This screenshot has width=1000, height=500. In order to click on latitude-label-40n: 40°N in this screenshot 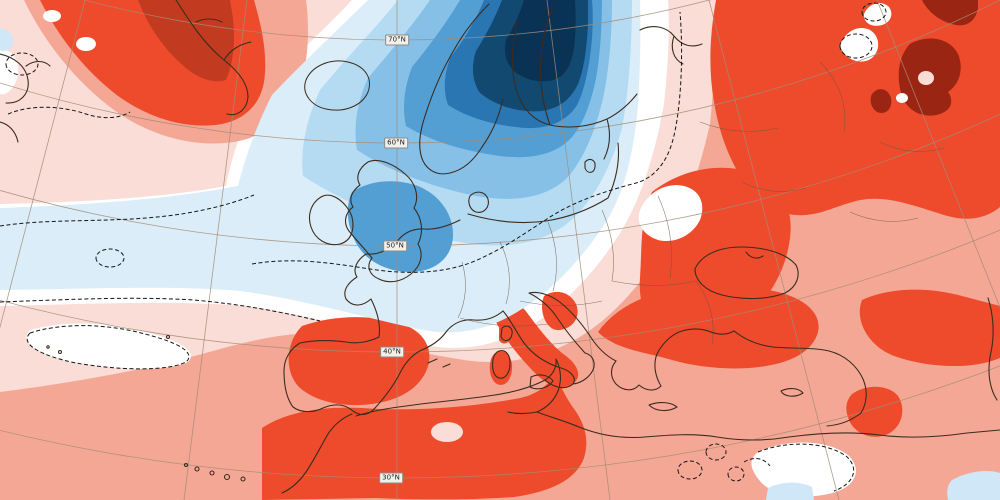, I will do `click(392, 352)`.